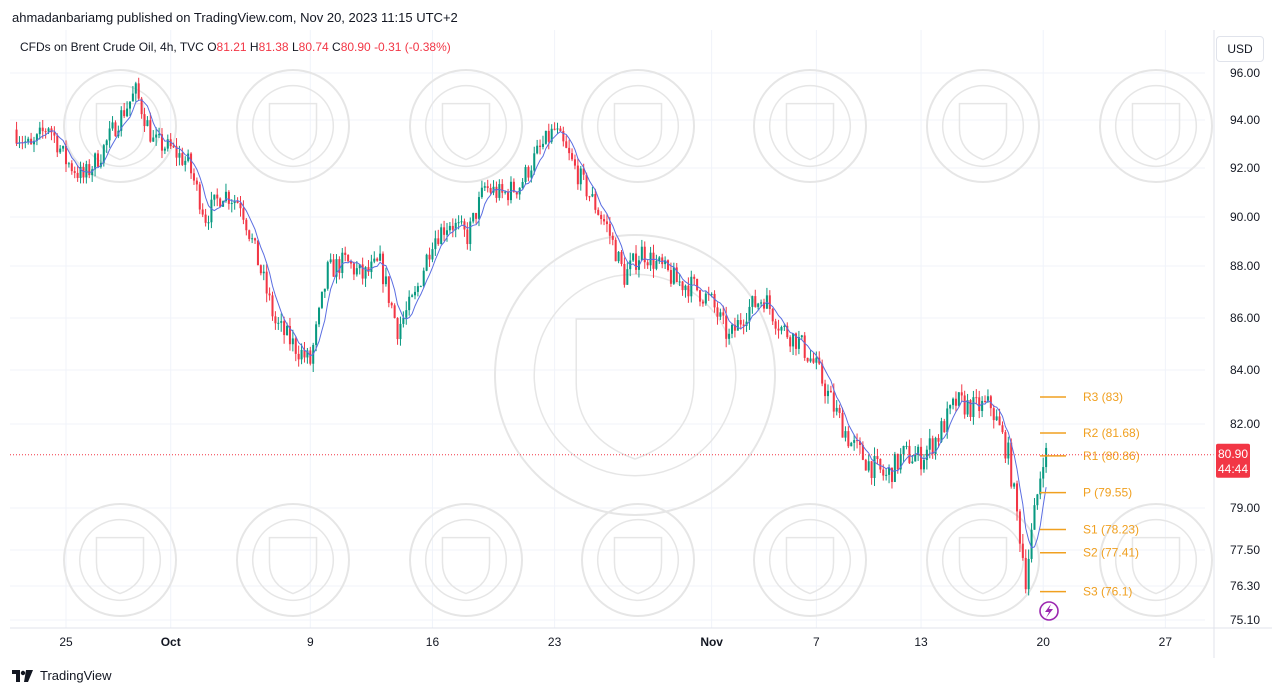 The width and height of the screenshot is (1280, 695). Describe the element at coordinates (336, 47) in the screenshot. I see `close-key: C` at that location.